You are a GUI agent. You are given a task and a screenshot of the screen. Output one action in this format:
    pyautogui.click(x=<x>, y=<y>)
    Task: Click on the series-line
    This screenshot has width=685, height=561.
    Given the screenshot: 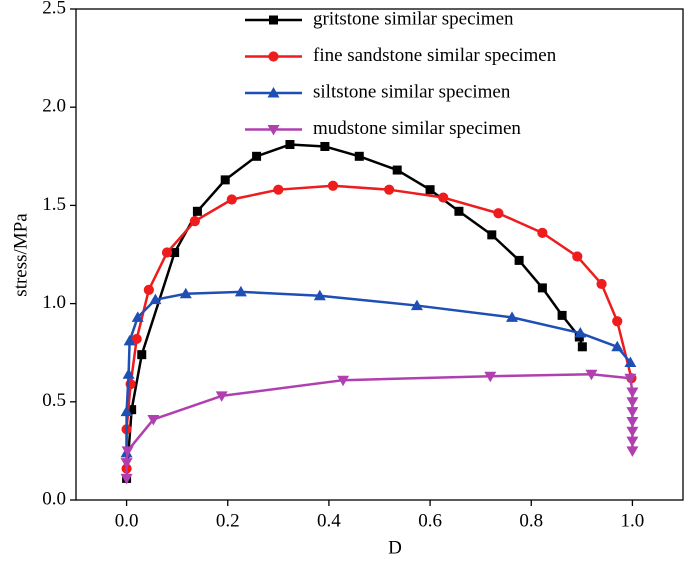 What is the action you would take?
    pyautogui.click(x=379, y=426)
    